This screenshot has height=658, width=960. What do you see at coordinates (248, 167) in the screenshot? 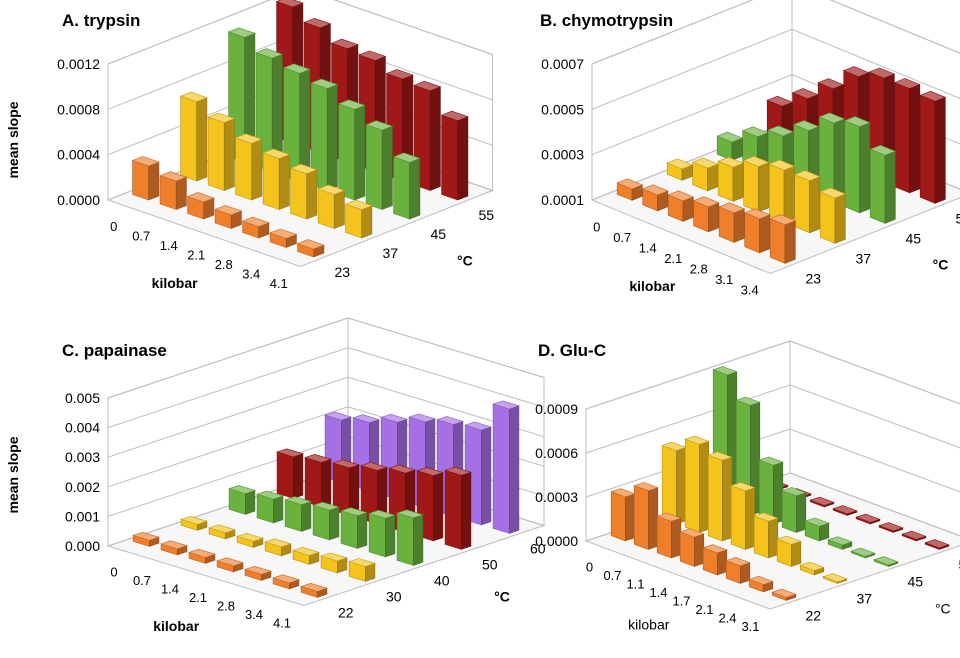
I see `bar-37-1.4` at bounding box center [248, 167].